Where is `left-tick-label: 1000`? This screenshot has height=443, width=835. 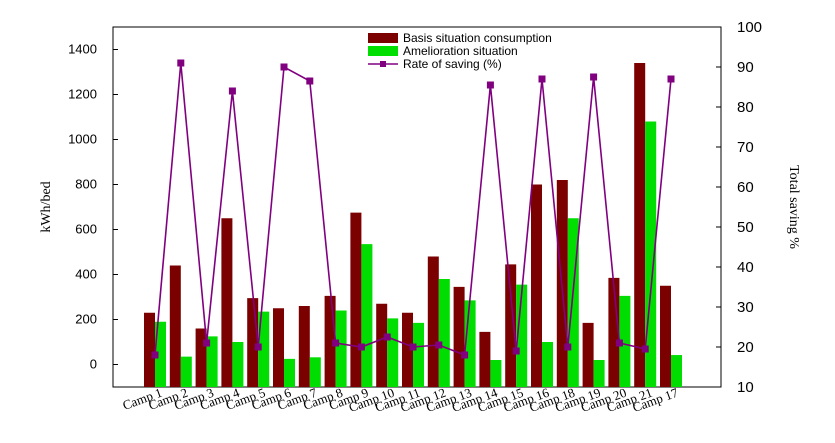 left-tick-label: 1000 is located at coordinates (82, 139).